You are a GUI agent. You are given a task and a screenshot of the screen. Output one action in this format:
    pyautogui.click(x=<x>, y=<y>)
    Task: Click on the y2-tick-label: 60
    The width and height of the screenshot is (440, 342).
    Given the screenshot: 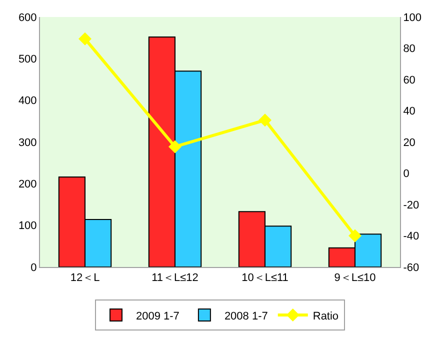 What is the action you would take?
    pyautogui.click(x=409, y=80)
    